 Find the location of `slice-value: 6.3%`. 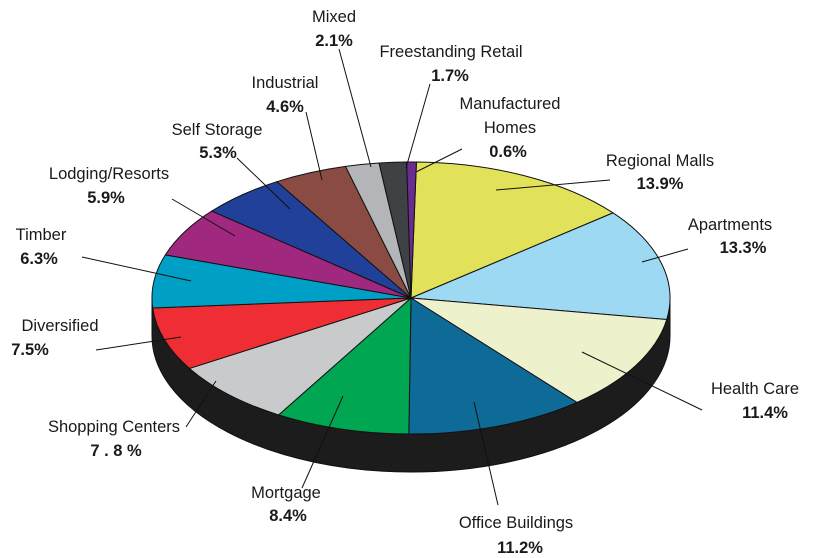

slice-value: 6.3% is located at coordinates (39, 259).